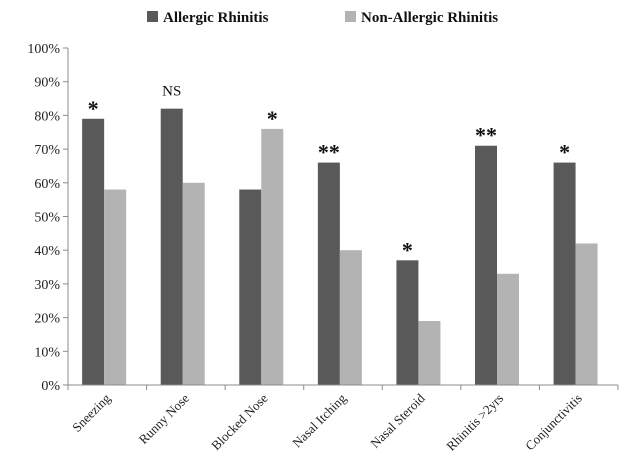 This screenshot has width=624, height=470. What do you see at coordinates (322, 18) in the screenshot?
I see `legend: Allergic Rhinitis Non-Allergic Rhinitis` at bounding box center [322, 18].